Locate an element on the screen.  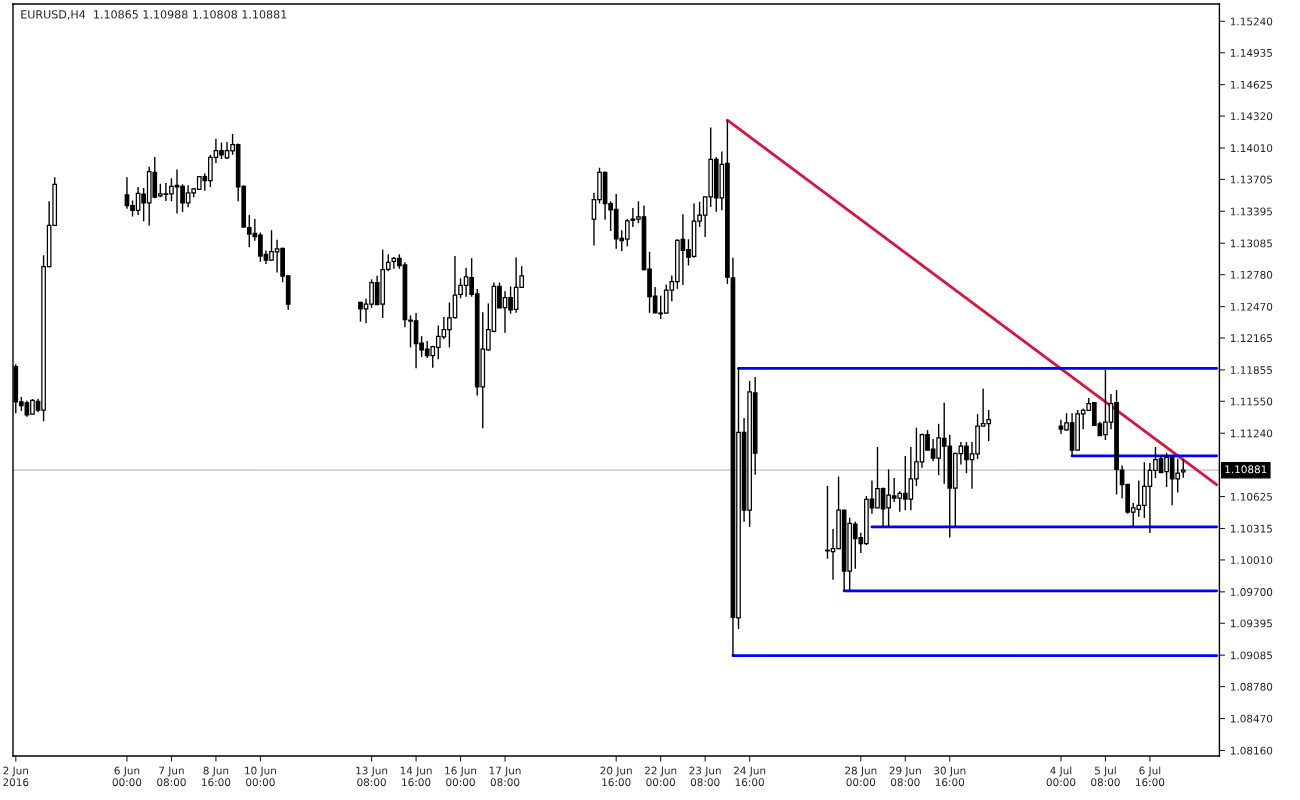
y-tick-label: 1.12780 is located at coordinates (1251, 274).